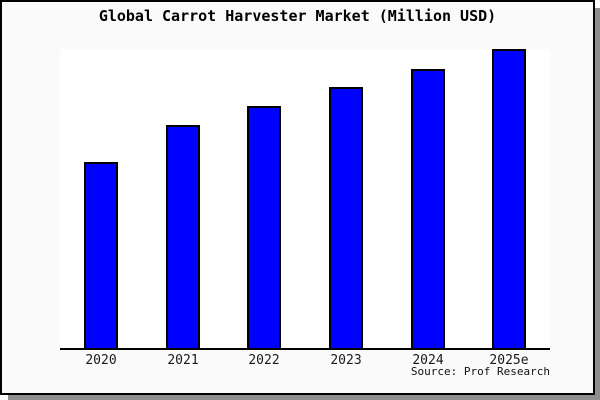 The width and height of the screenshot is (600, 400). What do you see at coordinates (509, 198) in the screenshot?
I see `bar-2025e` at bounding box center [509, 198].